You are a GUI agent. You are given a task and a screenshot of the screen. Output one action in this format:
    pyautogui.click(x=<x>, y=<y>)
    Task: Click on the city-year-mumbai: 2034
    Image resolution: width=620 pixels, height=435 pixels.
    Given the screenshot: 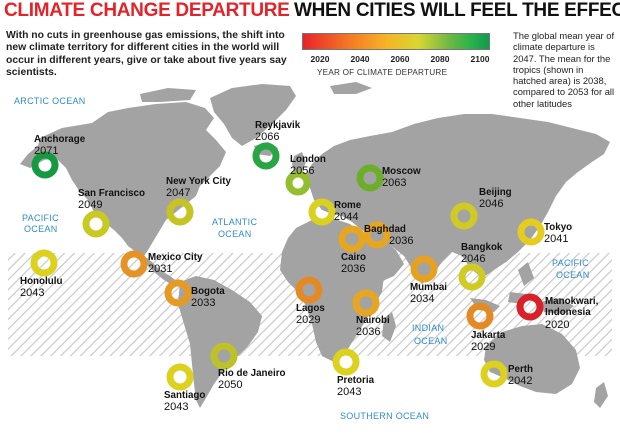 What is the action you would take?
    pyautogui.click(x=422, y=299)
    